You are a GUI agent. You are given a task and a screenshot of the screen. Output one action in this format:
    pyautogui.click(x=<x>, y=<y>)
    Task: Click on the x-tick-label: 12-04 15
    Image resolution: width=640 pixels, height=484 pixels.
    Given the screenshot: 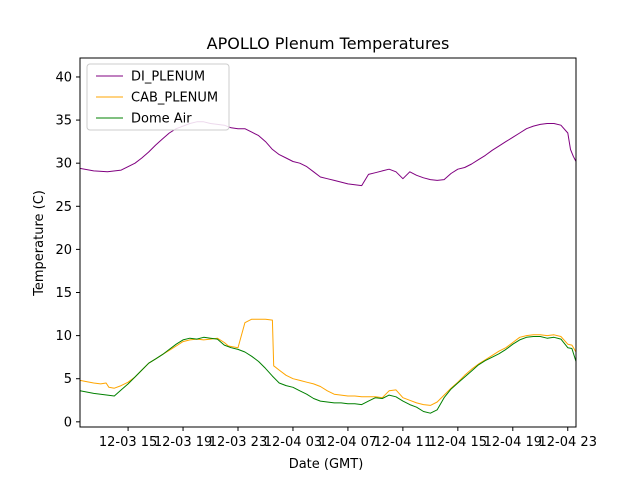 What is the action you would take?
    pyautogui.click(x=458, y=442)
    